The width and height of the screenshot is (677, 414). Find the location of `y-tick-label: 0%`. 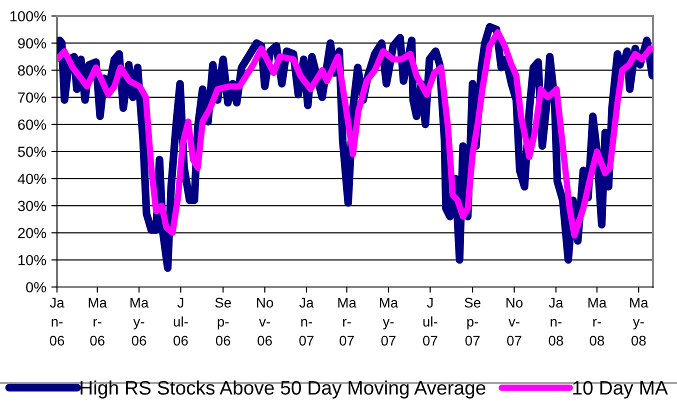

y-tick-label: 0% is located at coordinates (36, 287).